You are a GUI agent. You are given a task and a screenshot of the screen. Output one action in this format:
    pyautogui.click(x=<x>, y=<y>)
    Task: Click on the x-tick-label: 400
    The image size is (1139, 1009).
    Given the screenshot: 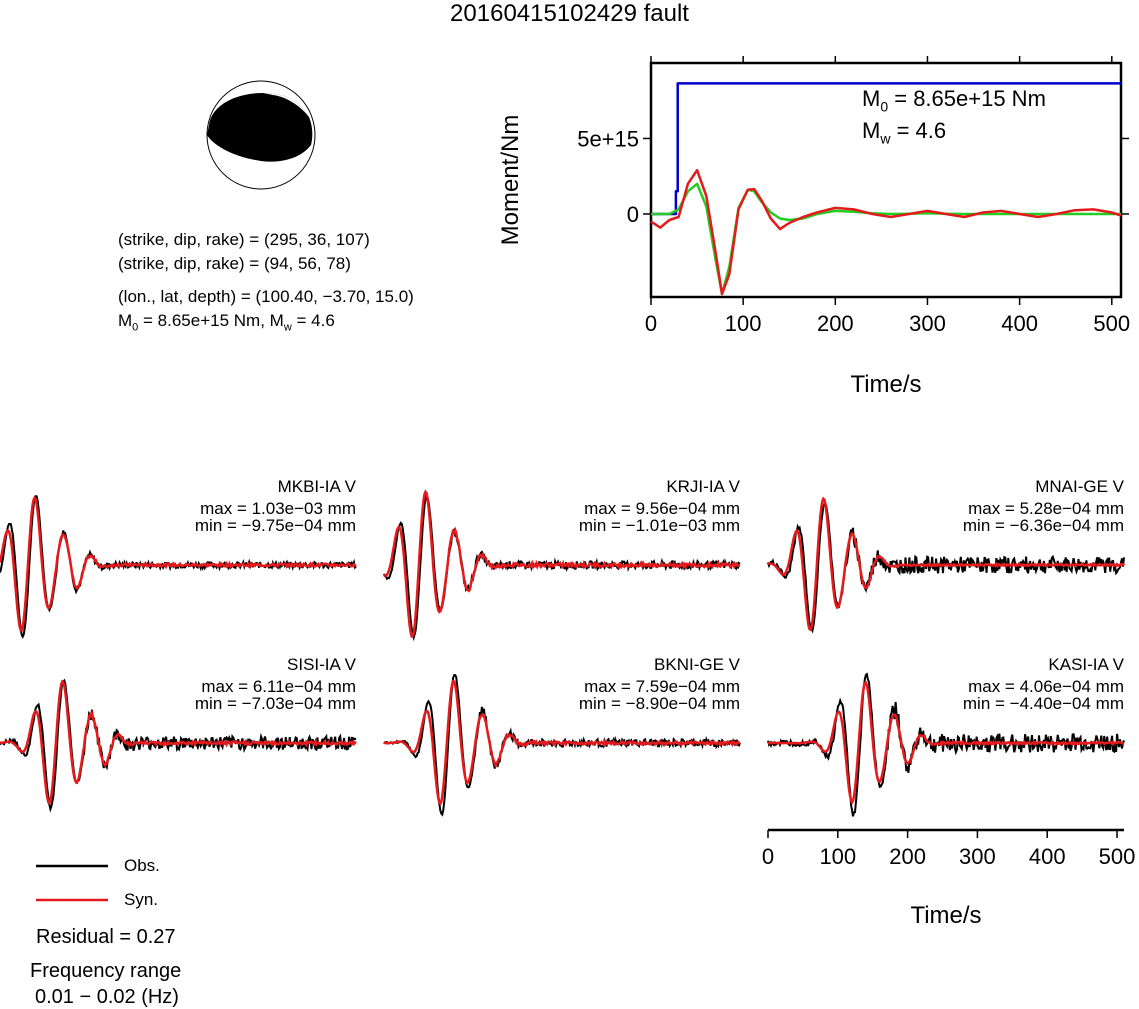 What is the action you would take?
    pyautogui.click(x=1019, y=323)
    